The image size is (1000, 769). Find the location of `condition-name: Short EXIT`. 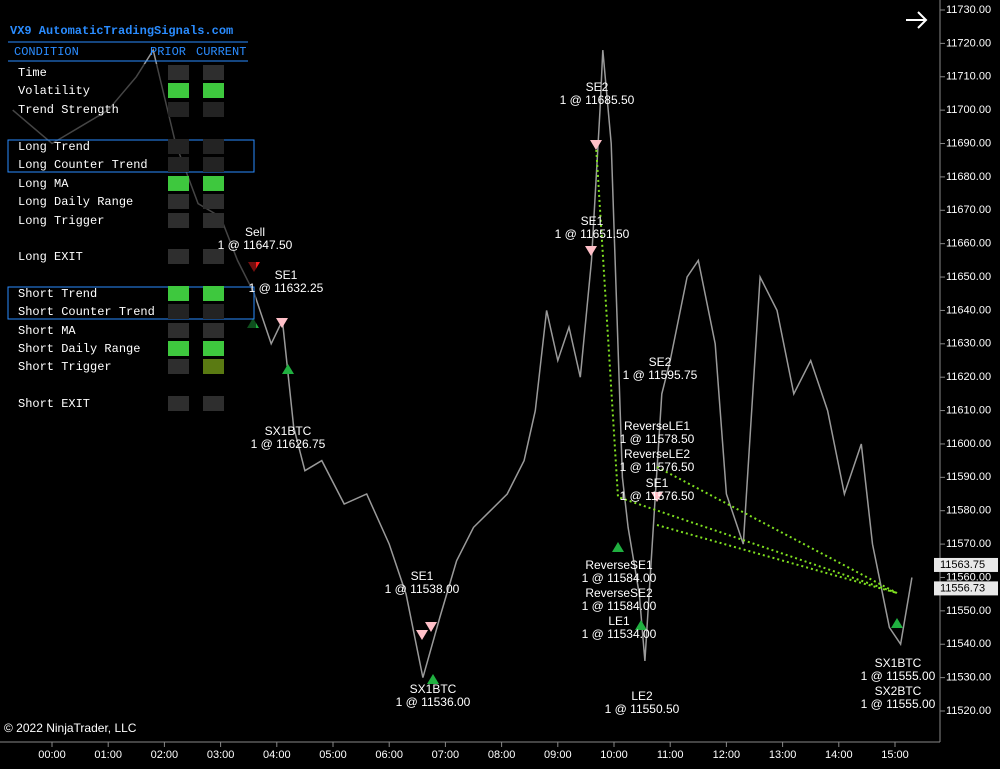

condition-name: Short EXIT is located at coordinates (54, 404).